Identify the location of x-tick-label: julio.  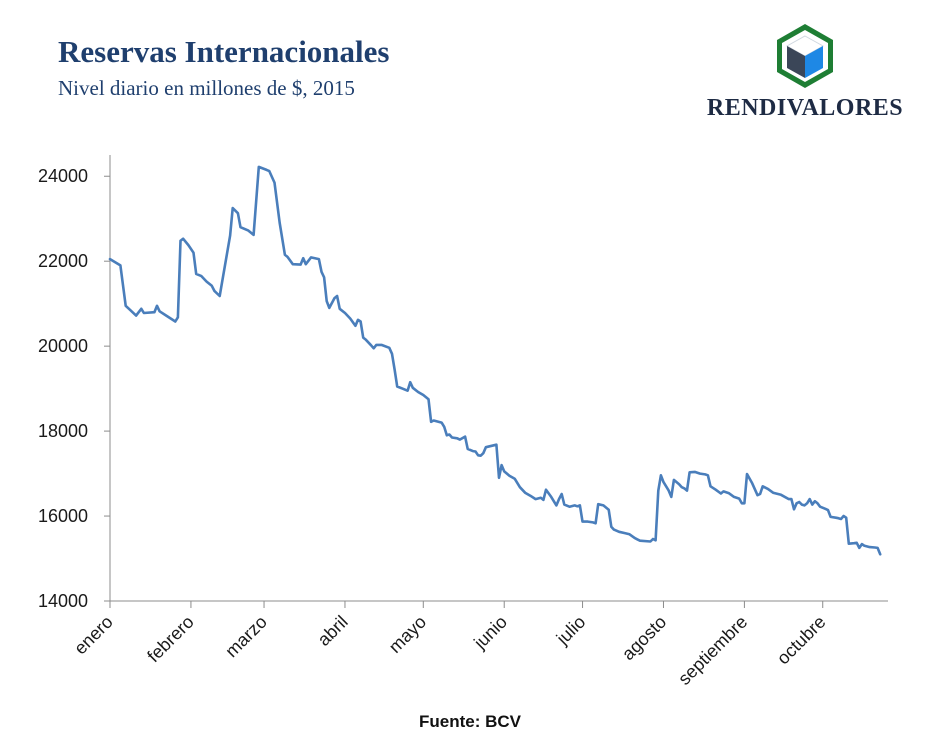
(570, 630).